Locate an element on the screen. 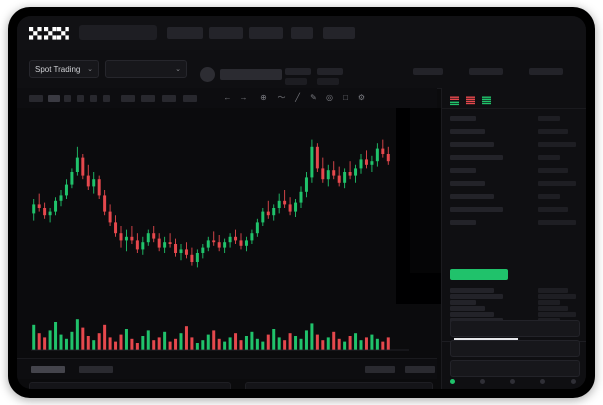  tab-open-orders is located at coordinates (48, 369).